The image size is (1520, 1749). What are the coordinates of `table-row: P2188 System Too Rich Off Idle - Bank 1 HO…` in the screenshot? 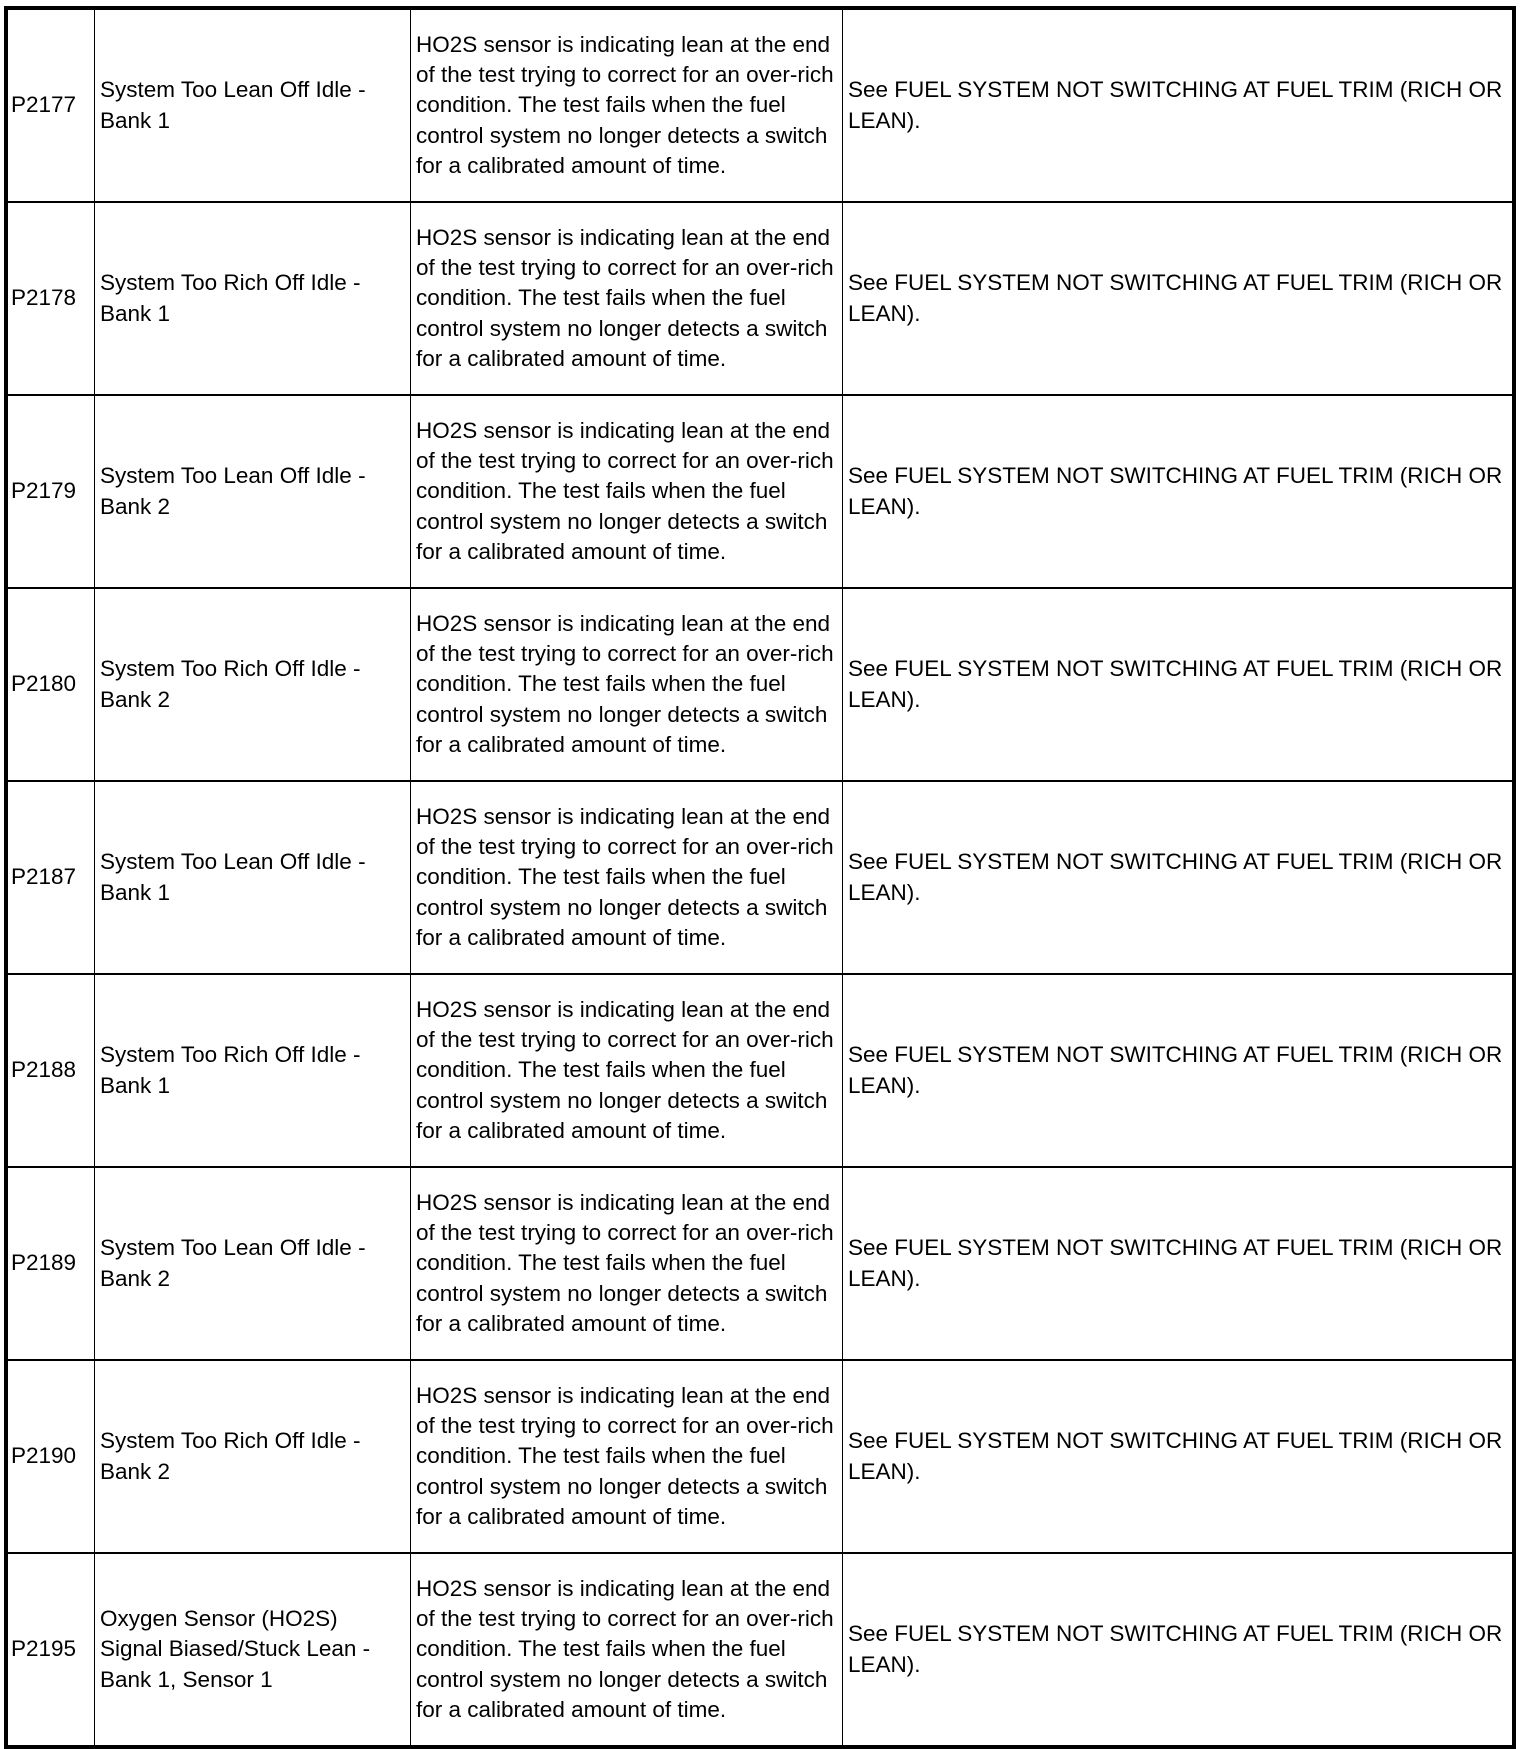 It's located at (760, 1070).